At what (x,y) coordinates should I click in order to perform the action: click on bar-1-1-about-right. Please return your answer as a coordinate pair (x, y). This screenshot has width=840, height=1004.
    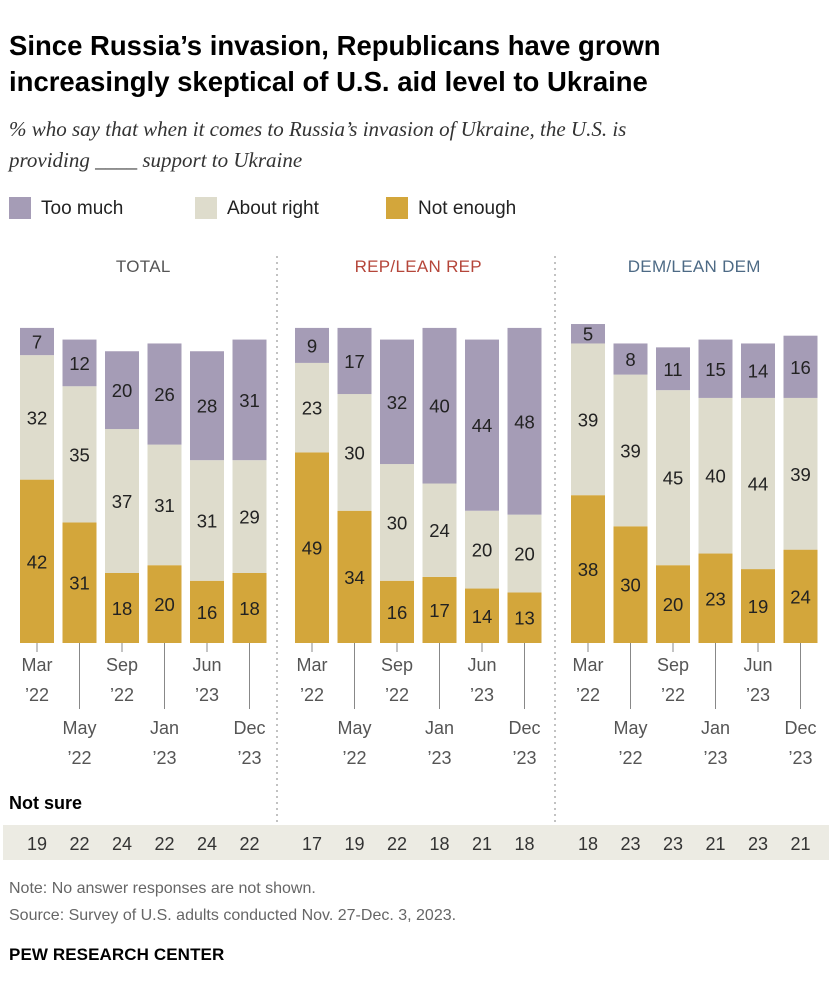
    Looking at the image, I should click on (354, 452).